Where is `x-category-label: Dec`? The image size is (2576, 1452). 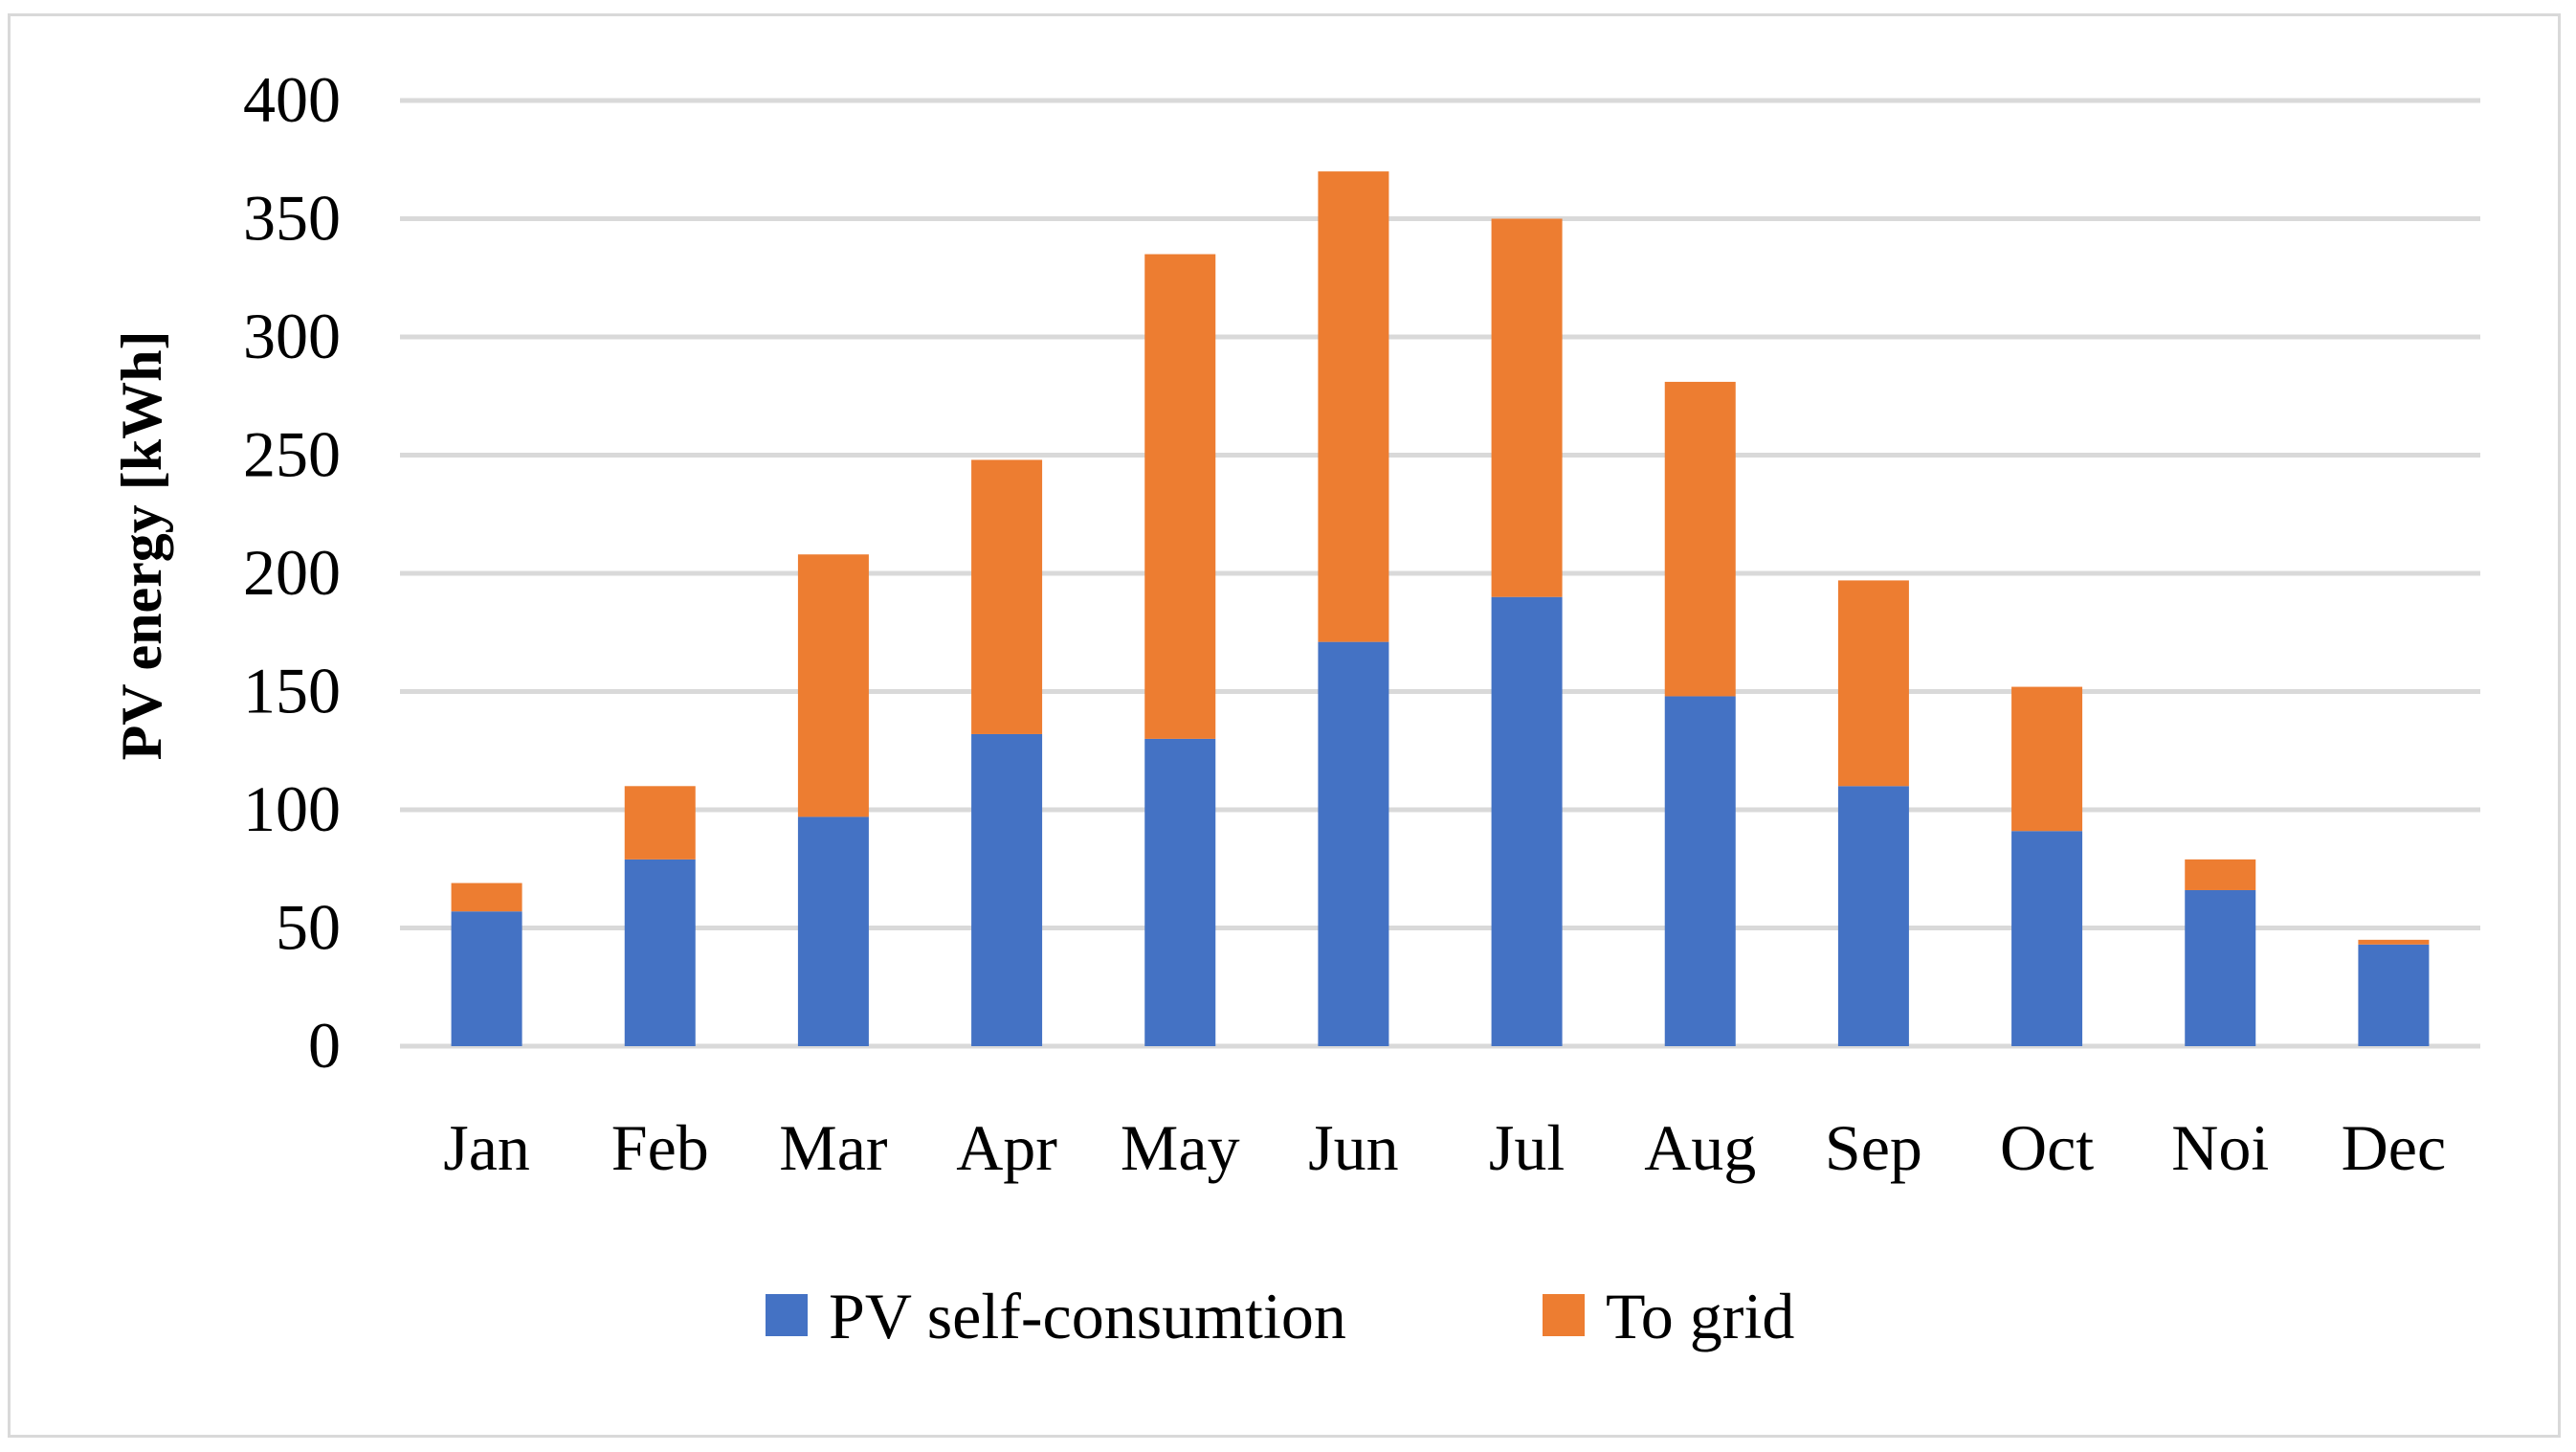 x-category-label: Dec is located at coordinates (2394, 1147).